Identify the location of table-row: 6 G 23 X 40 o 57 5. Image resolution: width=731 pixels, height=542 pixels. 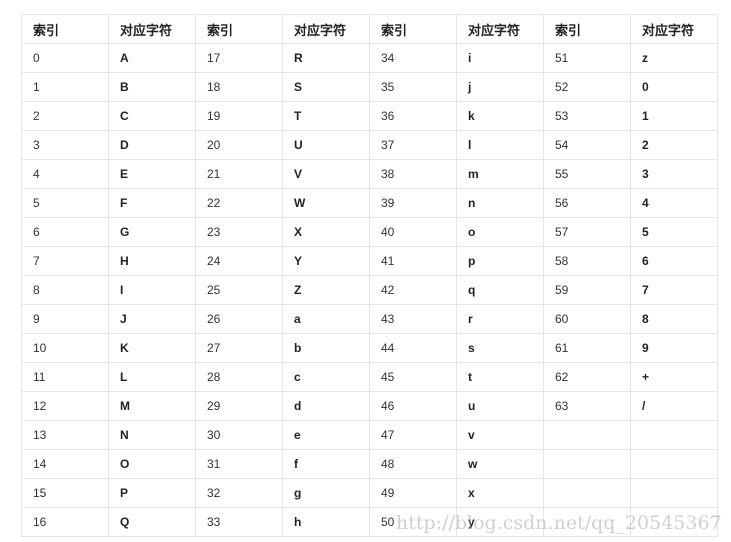
(369, 232).